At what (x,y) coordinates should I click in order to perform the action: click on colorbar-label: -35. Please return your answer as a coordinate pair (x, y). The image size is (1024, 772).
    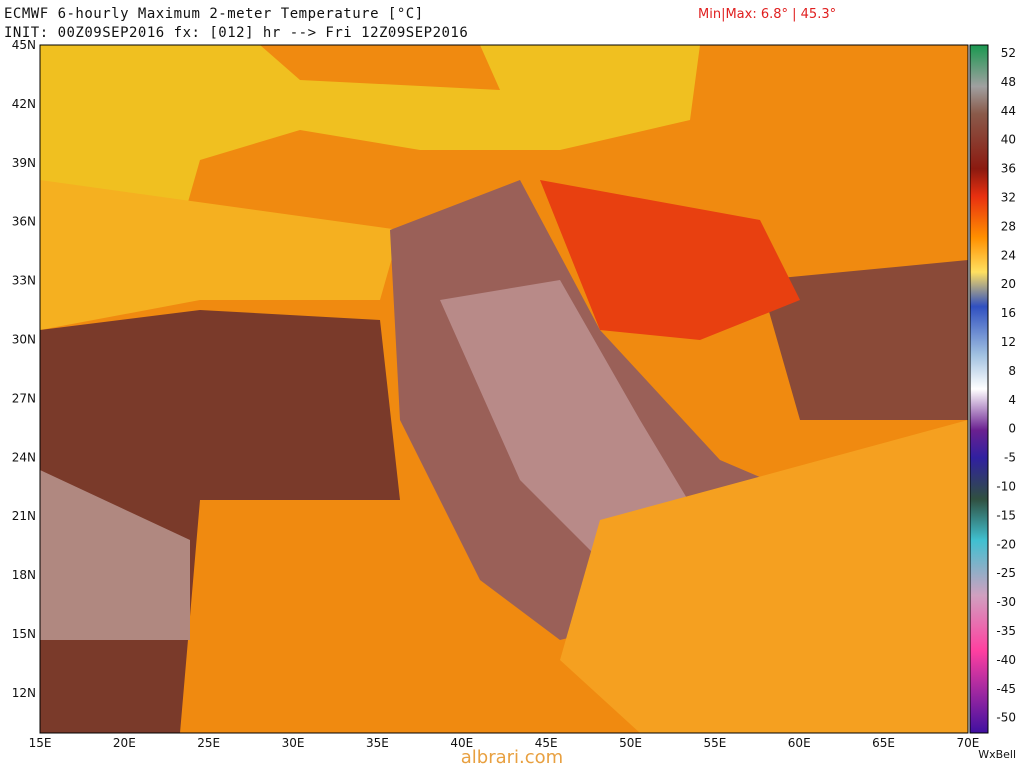
    Looking at the image, I should click on (1006, 631).